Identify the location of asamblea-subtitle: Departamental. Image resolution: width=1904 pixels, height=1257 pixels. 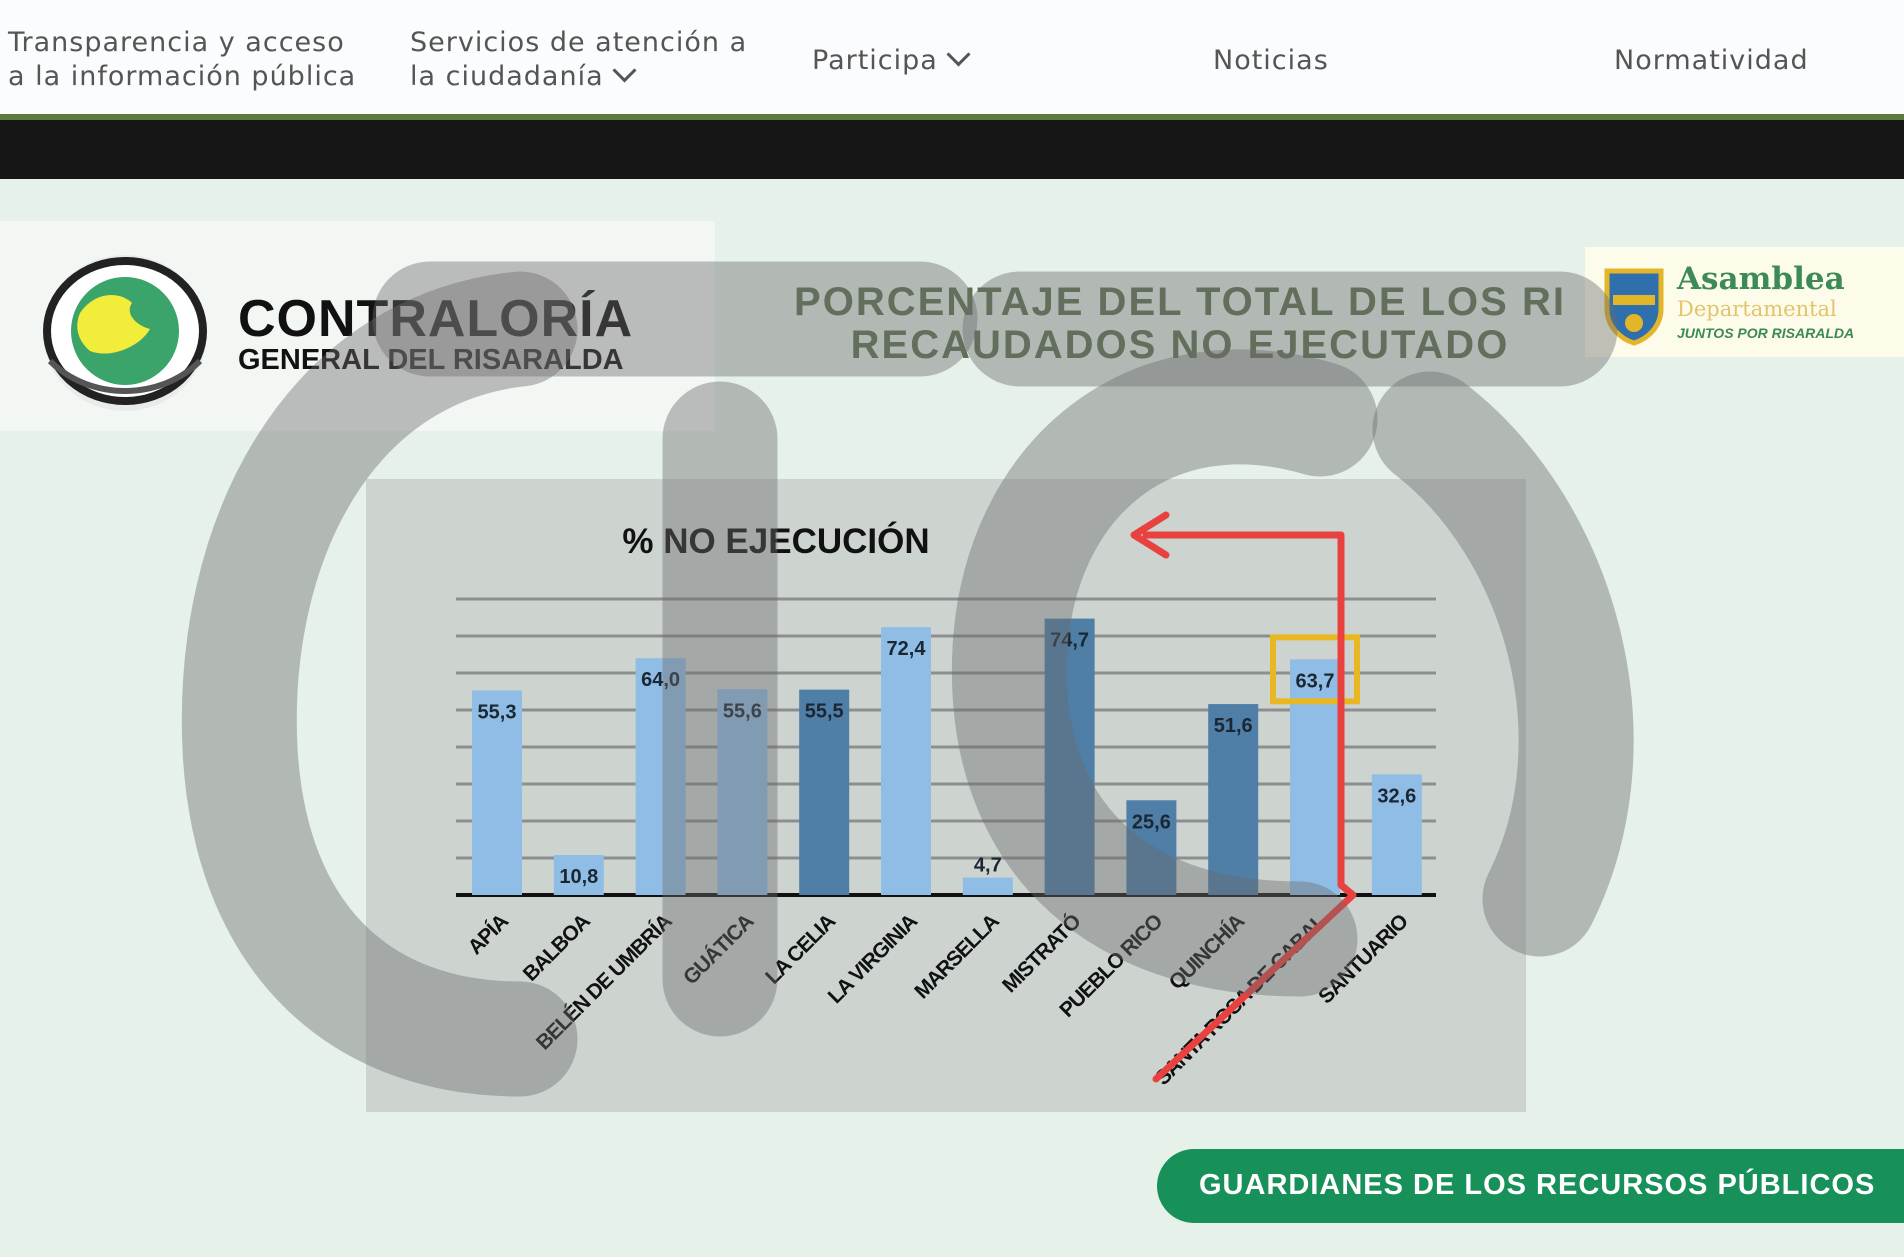
(1757, 309).